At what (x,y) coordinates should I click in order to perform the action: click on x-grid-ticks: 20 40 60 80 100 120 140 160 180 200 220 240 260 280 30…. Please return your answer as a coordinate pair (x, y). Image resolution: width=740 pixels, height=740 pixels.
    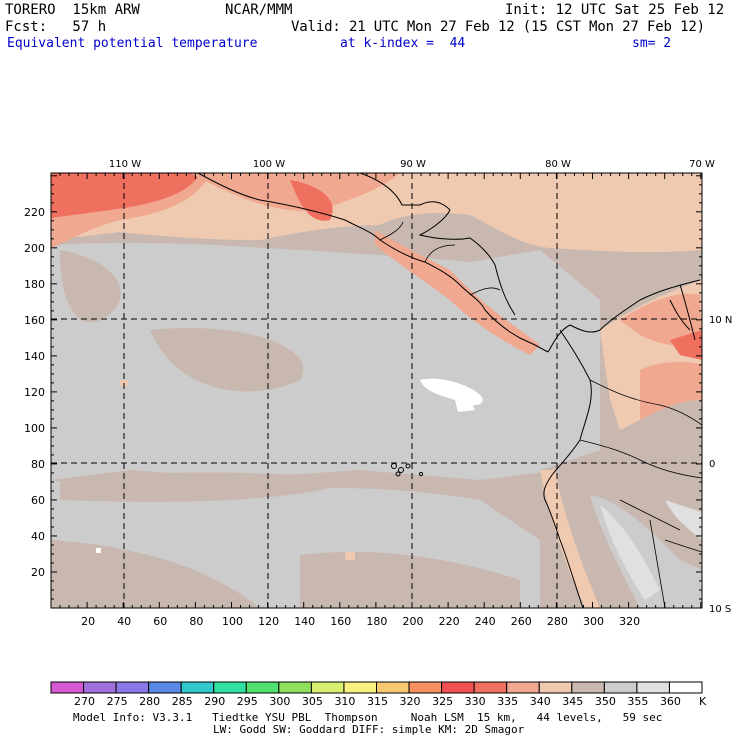
    Looking at the image, I should click on (360, 621).